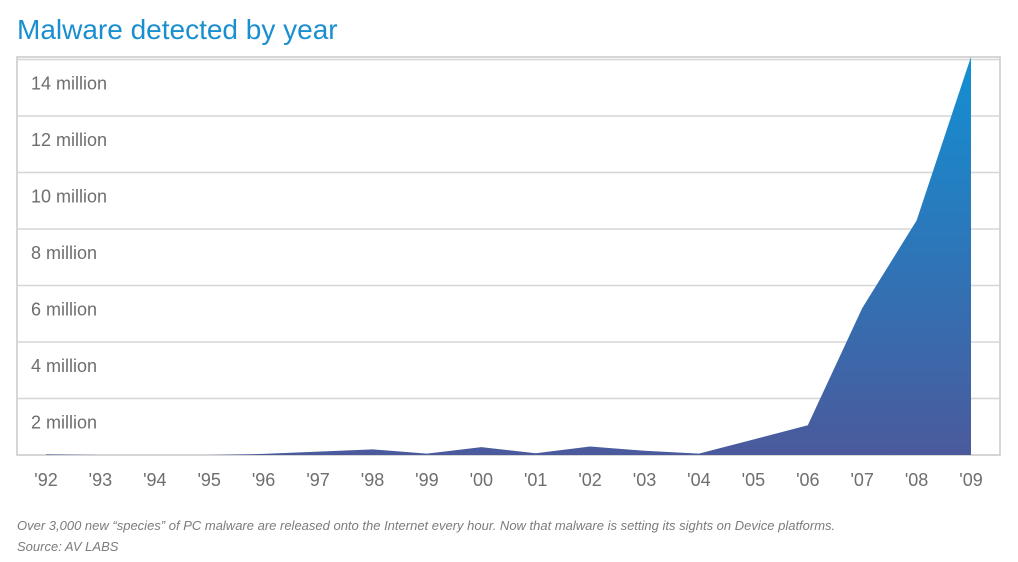 This screenshot has height=562, width=1018. What do you see at coordinates (68, 546) in the screenshot?
I see `caption-source: Source: AV LABS` at bounding box center [68, 546].